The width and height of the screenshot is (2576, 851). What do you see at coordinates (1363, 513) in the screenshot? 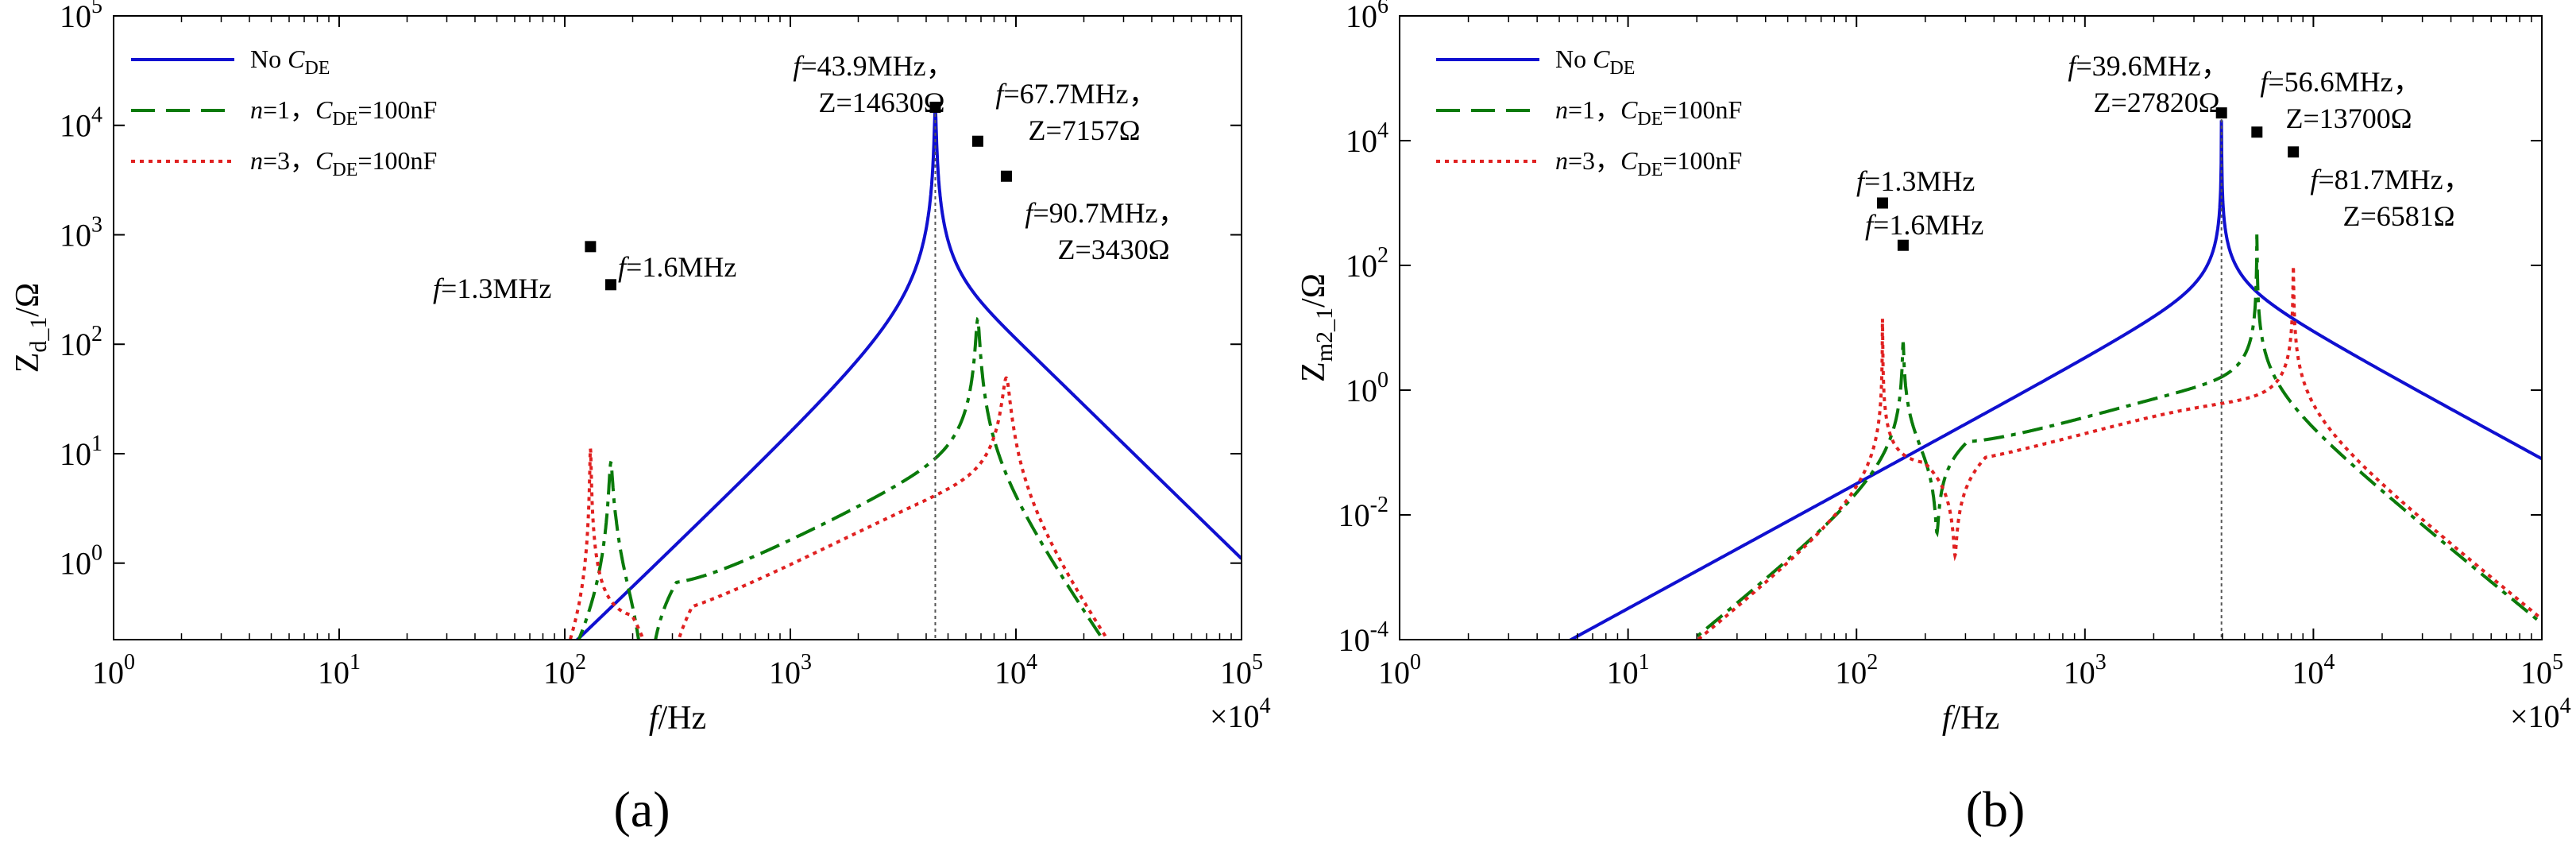
I see `y-tick-label: 10⁻²` at bounding box center [1363, 513].